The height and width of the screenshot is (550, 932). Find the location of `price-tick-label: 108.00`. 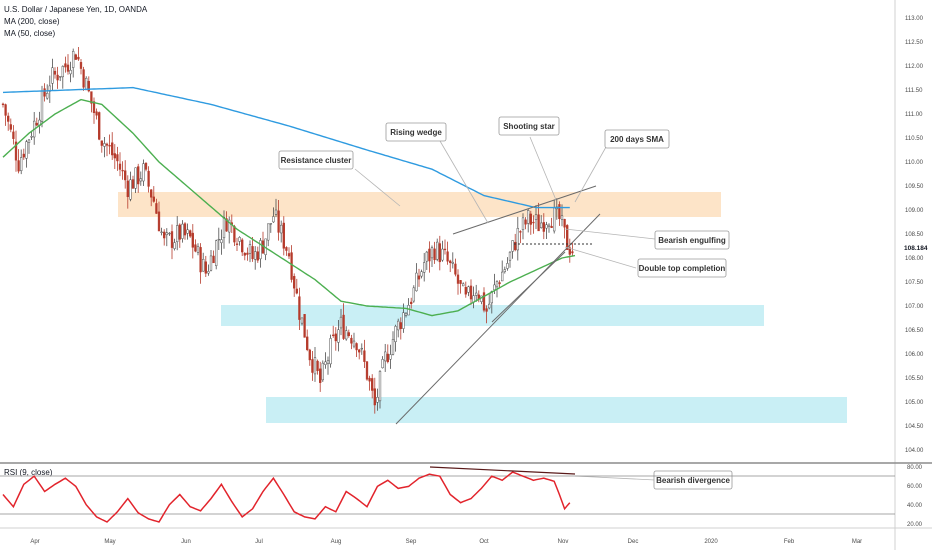

price-tick-label: 108.00 is located at coordinates (914, 259).